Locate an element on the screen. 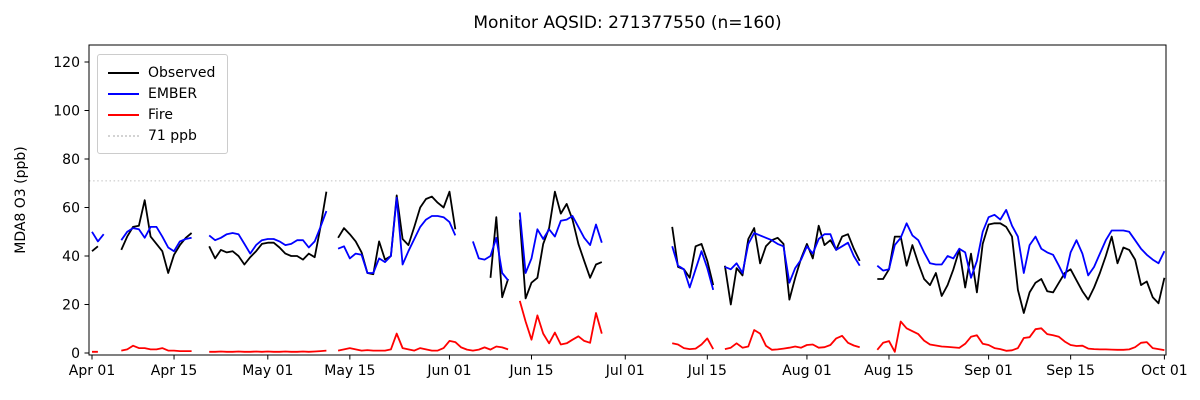 The height and width of the screenshot is (400, 1200). series-fire is located at coordinates (628, 326).